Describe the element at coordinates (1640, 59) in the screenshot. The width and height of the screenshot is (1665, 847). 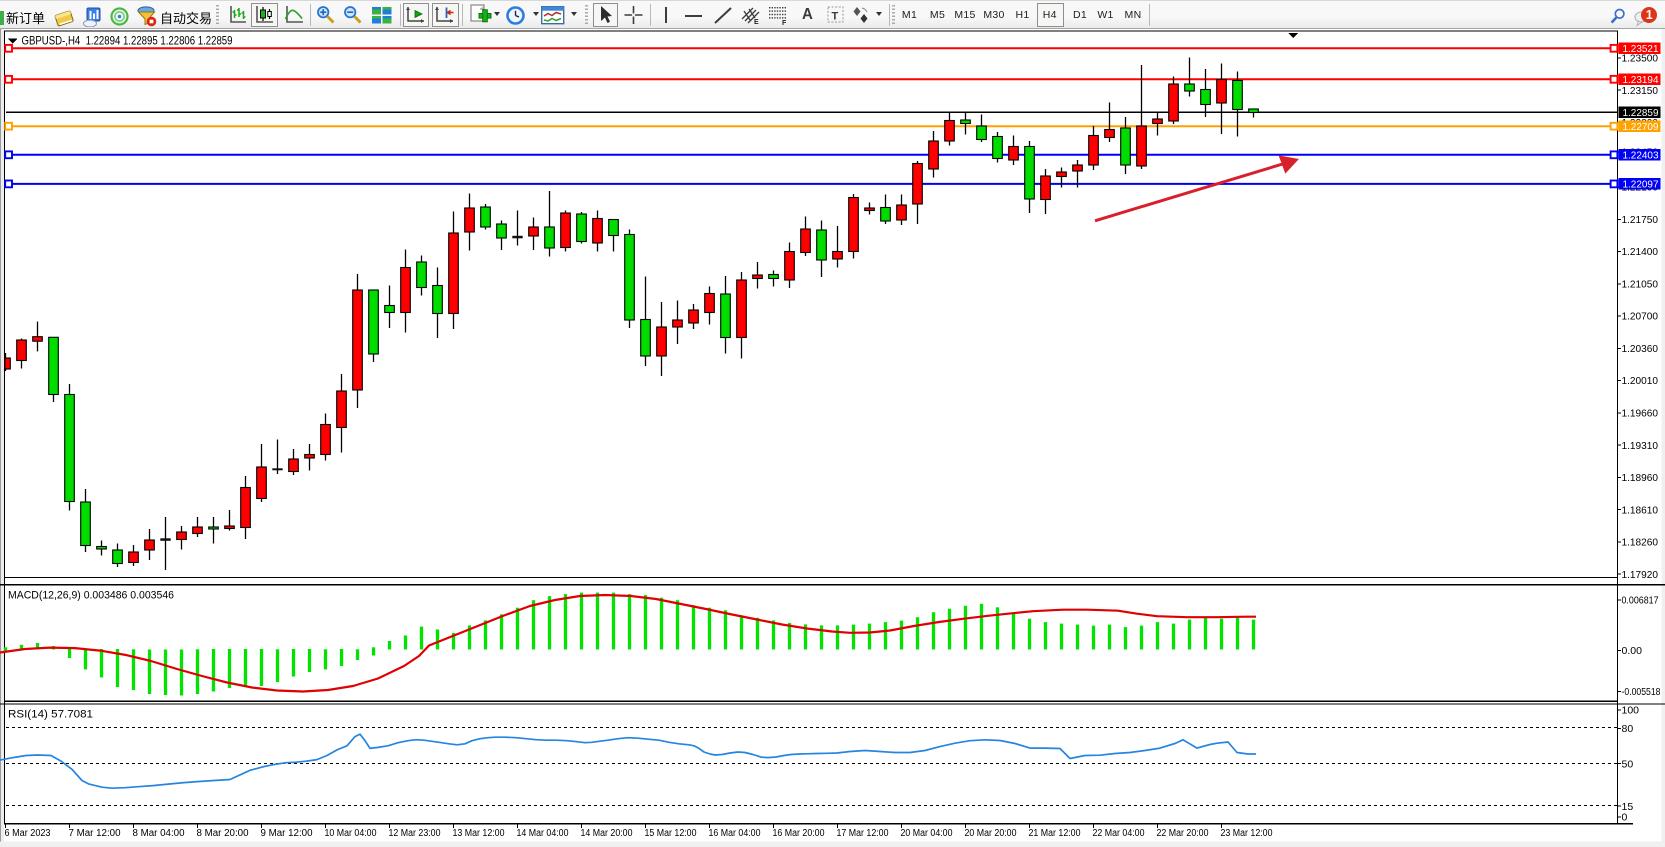
I see `svg-text: 1.23500` at that location.